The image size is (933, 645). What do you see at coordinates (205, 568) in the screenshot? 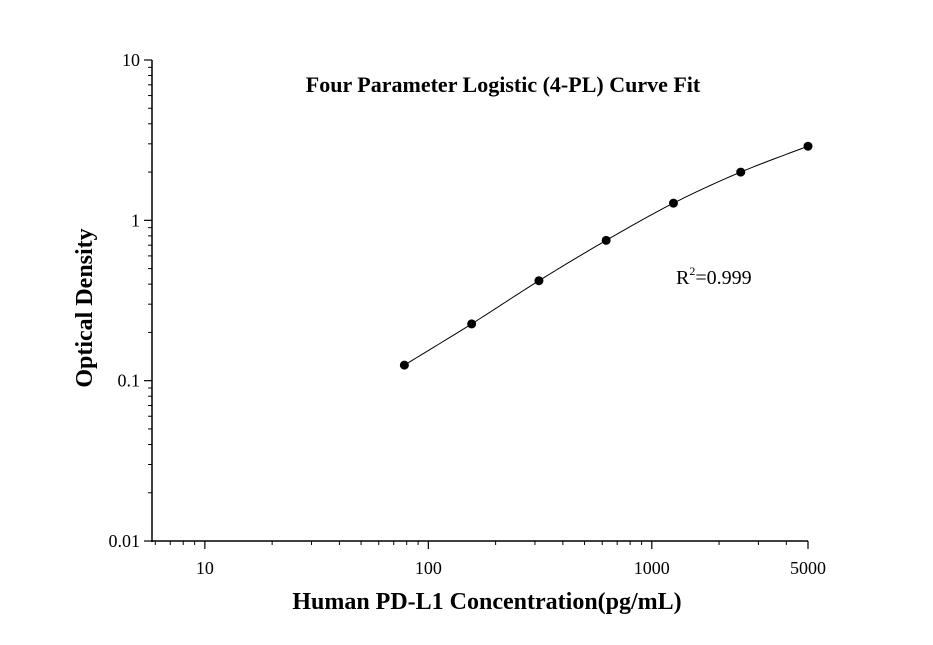
I see `x-tick-label: 10` at bounding box center [205, 568].